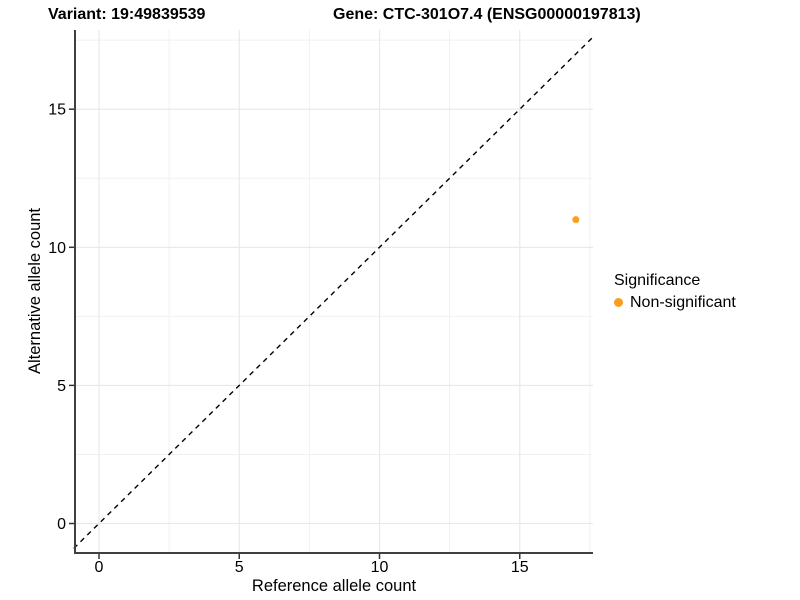 Image resolution: width=800 pixels, height=600 pixels. What do you see at coordinates (239, 567) in the screenshot?
I see `x-tick-label: 5` at bounding box center [239, 567].